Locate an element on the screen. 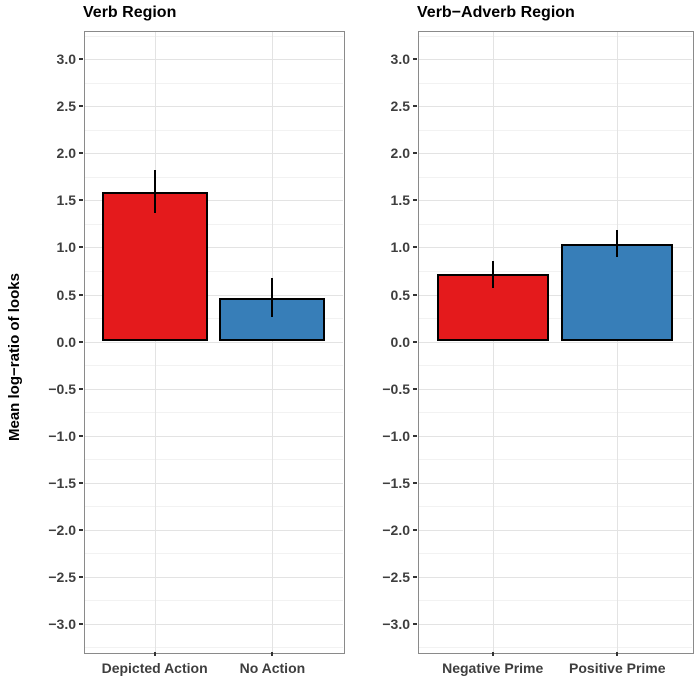 The height and width of the screenshot is (700, 700). y-tick-label: −0.5 is located at coordinates (396, 388).